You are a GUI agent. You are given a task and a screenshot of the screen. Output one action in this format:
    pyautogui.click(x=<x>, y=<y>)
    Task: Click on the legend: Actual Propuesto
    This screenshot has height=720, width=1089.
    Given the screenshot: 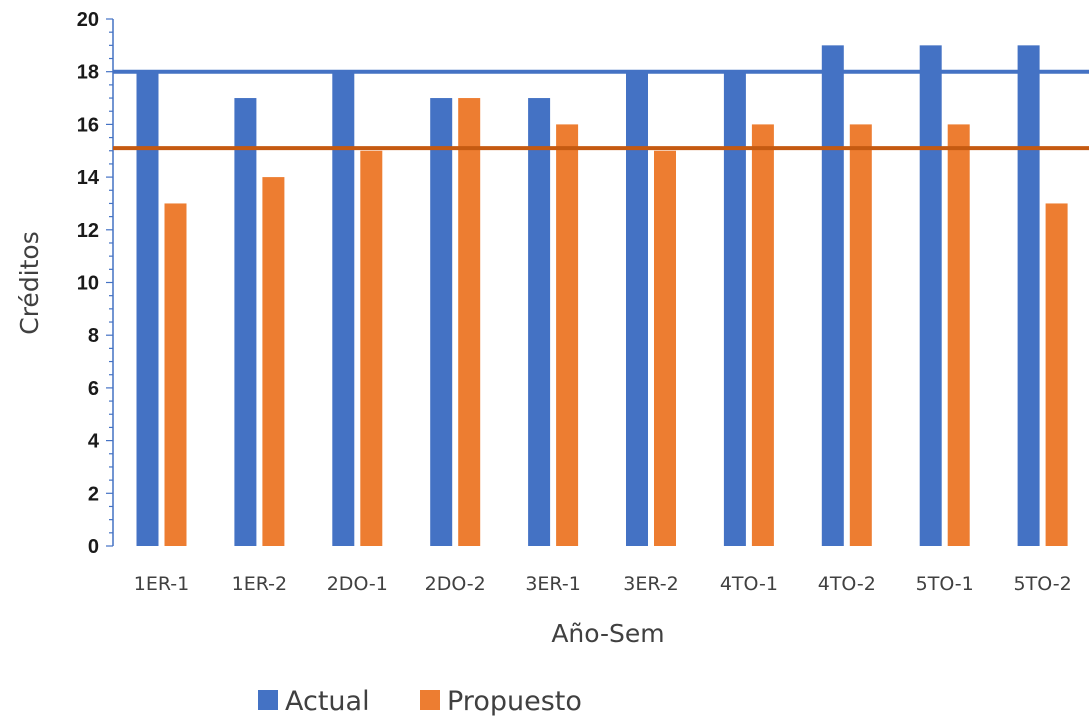 What is the action you would take?
    pyautogui.click(x=420, y=701)
    